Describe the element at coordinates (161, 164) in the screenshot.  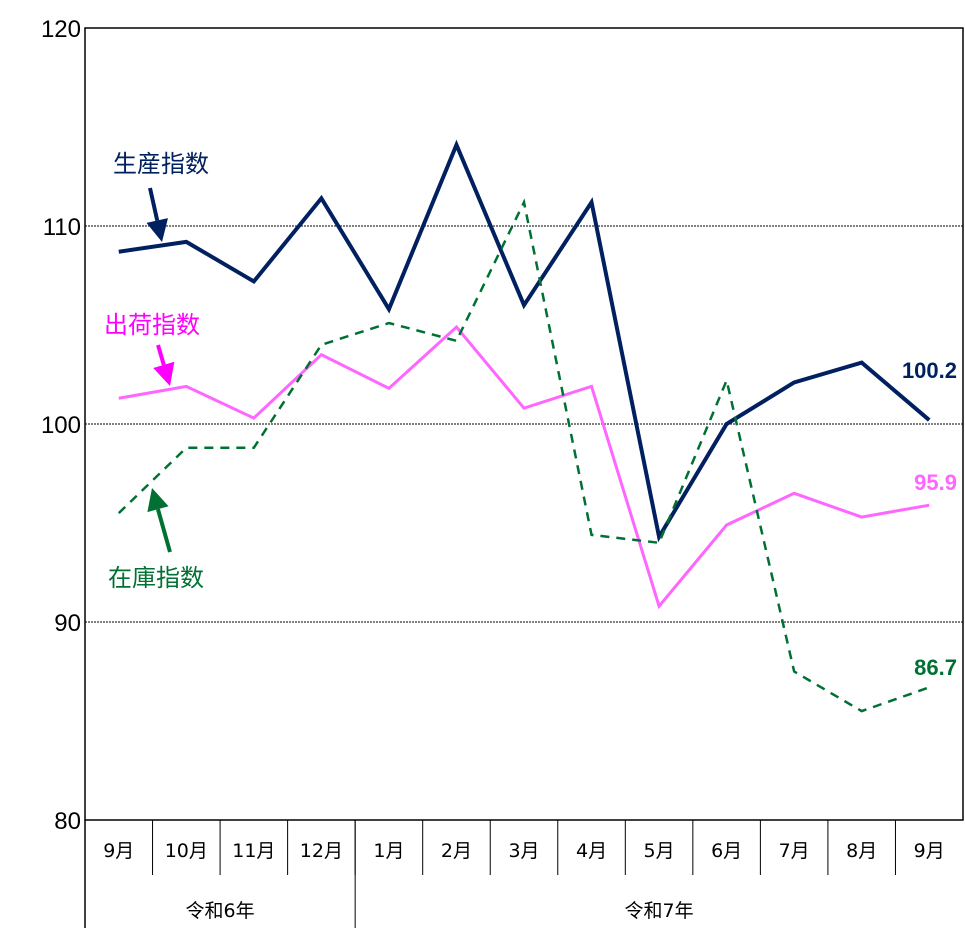
I see `series-label: 生産指数` at that location.